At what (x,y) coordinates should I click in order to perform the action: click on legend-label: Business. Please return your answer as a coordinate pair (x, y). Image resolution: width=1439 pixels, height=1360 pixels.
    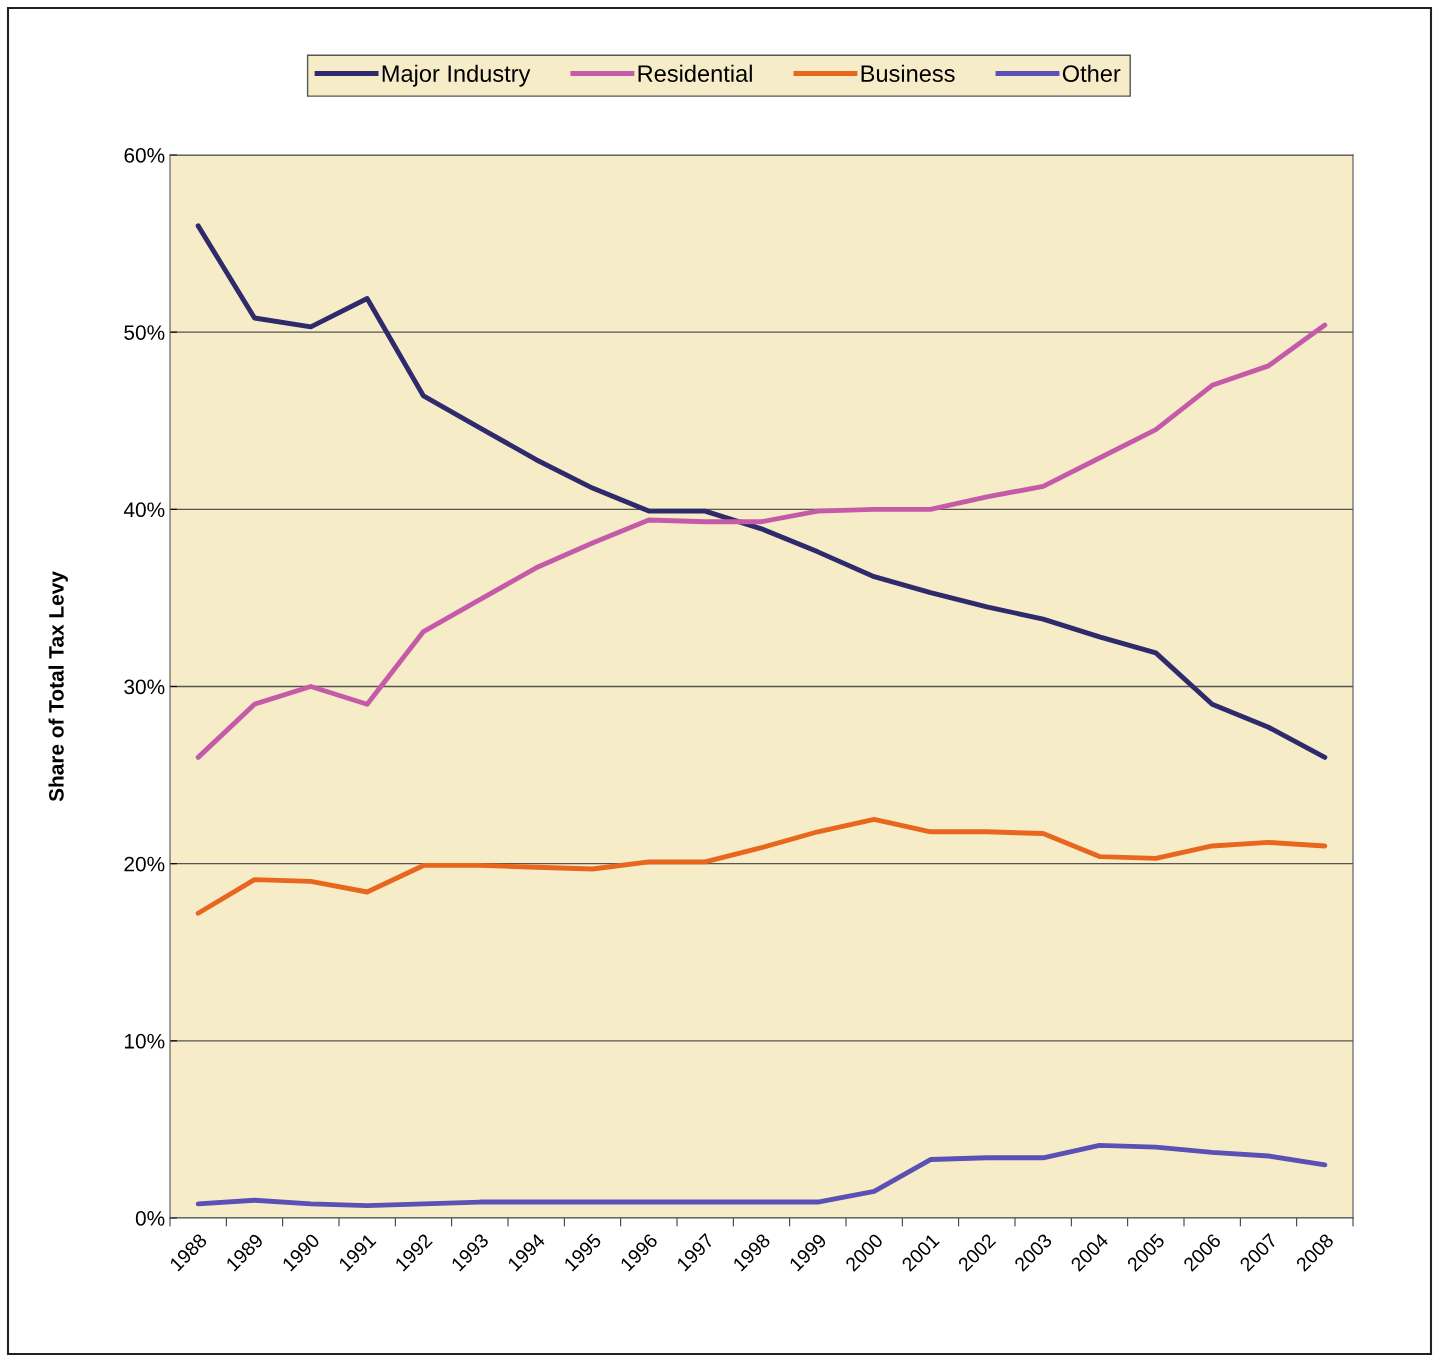
    Looking at the image, I should click on (908, 73).